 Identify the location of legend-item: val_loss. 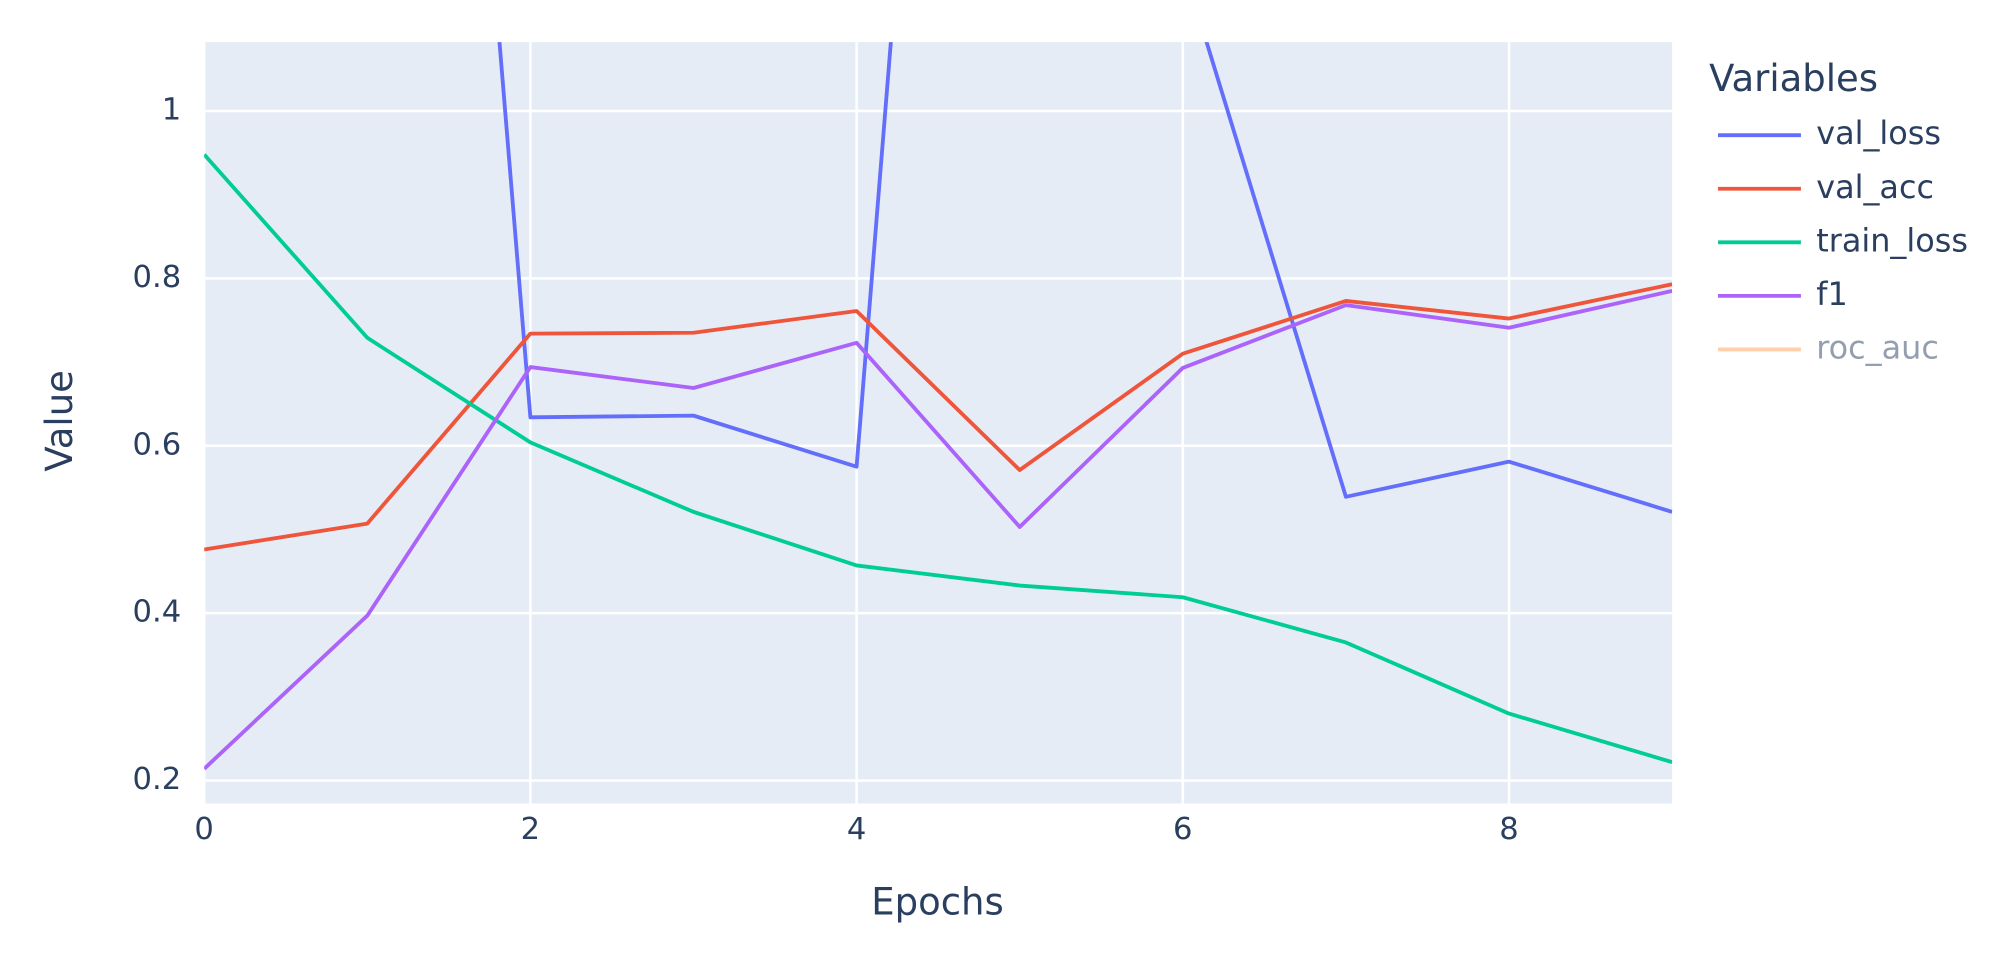
(1829, 133).